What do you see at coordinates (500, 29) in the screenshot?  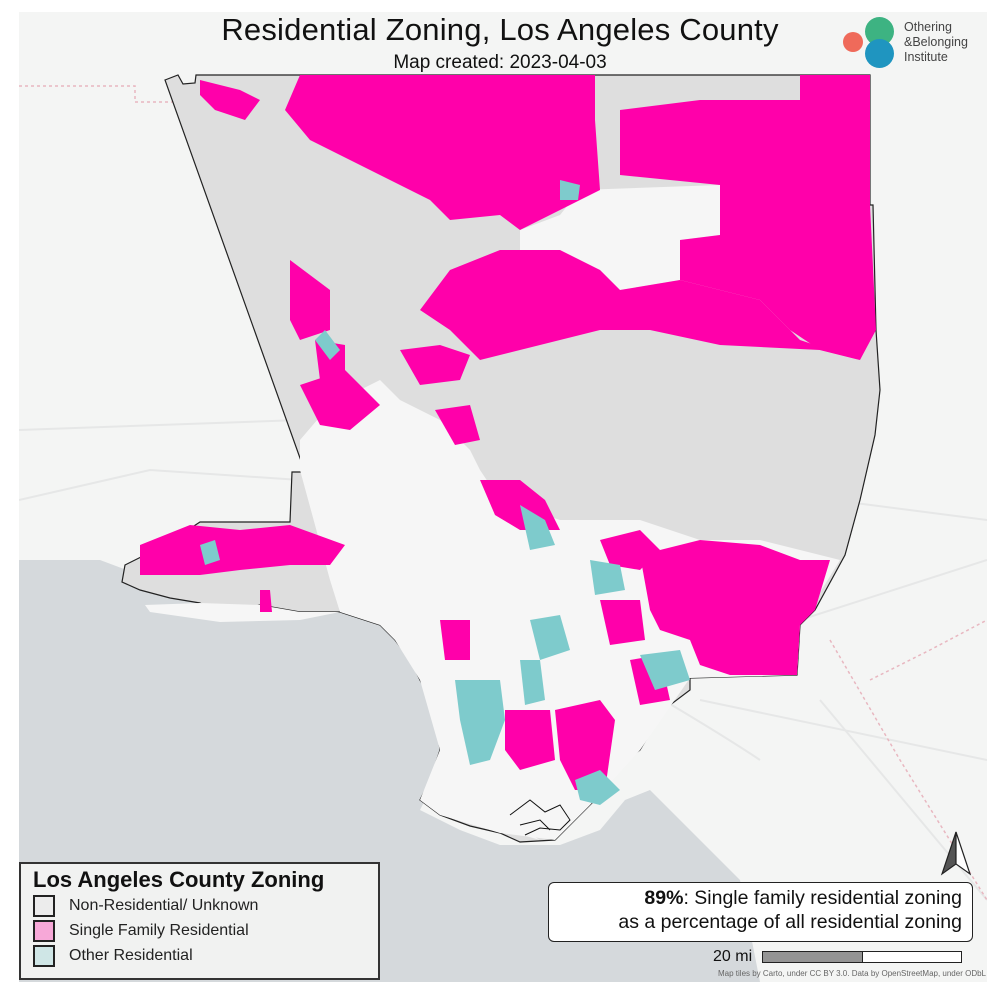 I see `map-title: Residential Zoning, Los Angeles County` at bounding box center [500, 29].